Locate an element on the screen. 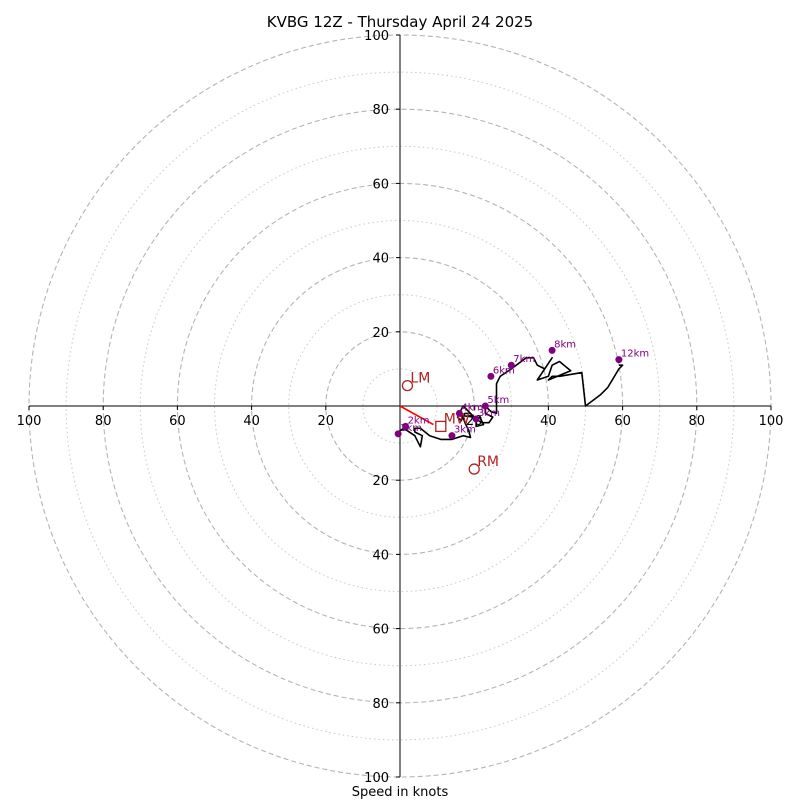 This screenshot has height=800, width=800. height-label: 12km is located at coordinates (635, 354).